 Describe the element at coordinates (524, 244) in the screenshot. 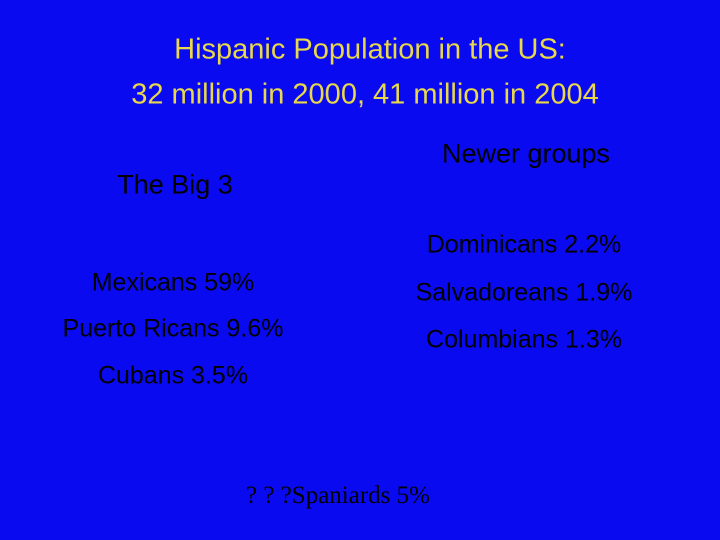

I see `list-item: Dominicans 2.2%` at that location.